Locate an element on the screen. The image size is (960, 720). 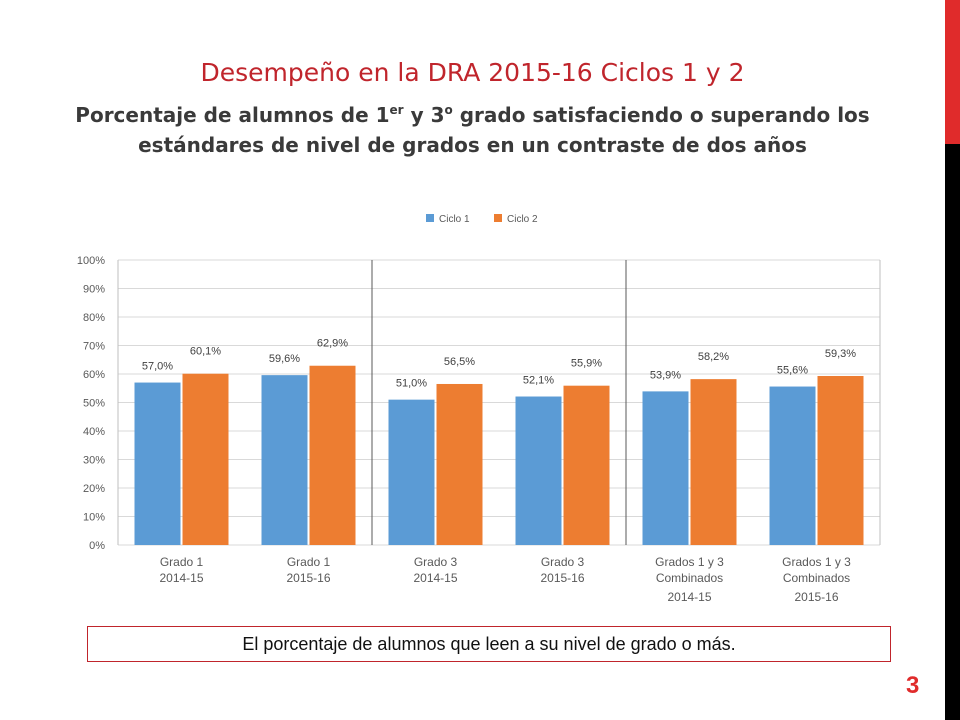
data-label: 59,6% is located at coordinates (284, 359).